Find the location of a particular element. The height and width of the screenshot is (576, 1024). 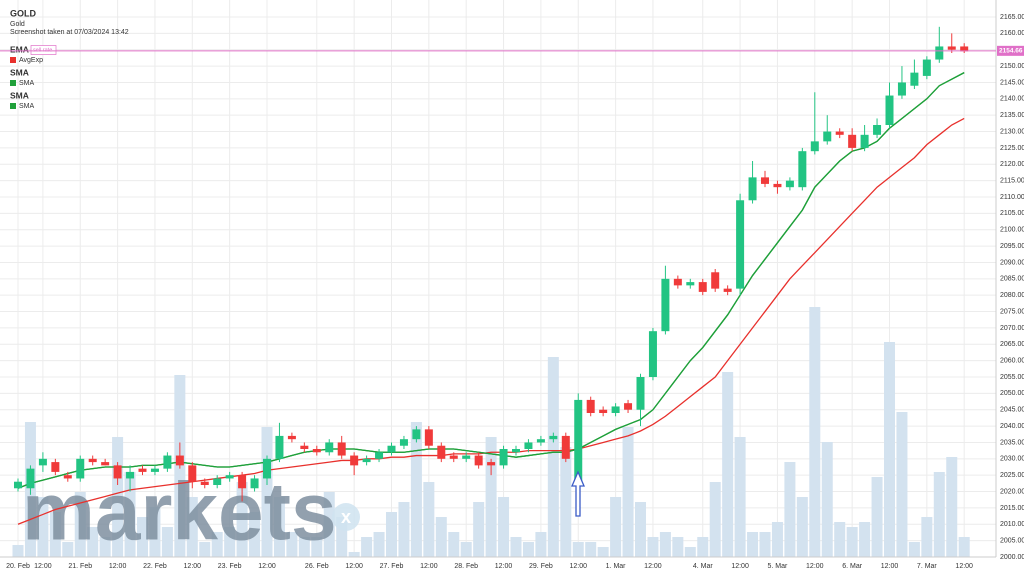

x-tick-label: 27. Feb is located at coordinates (392, 566).